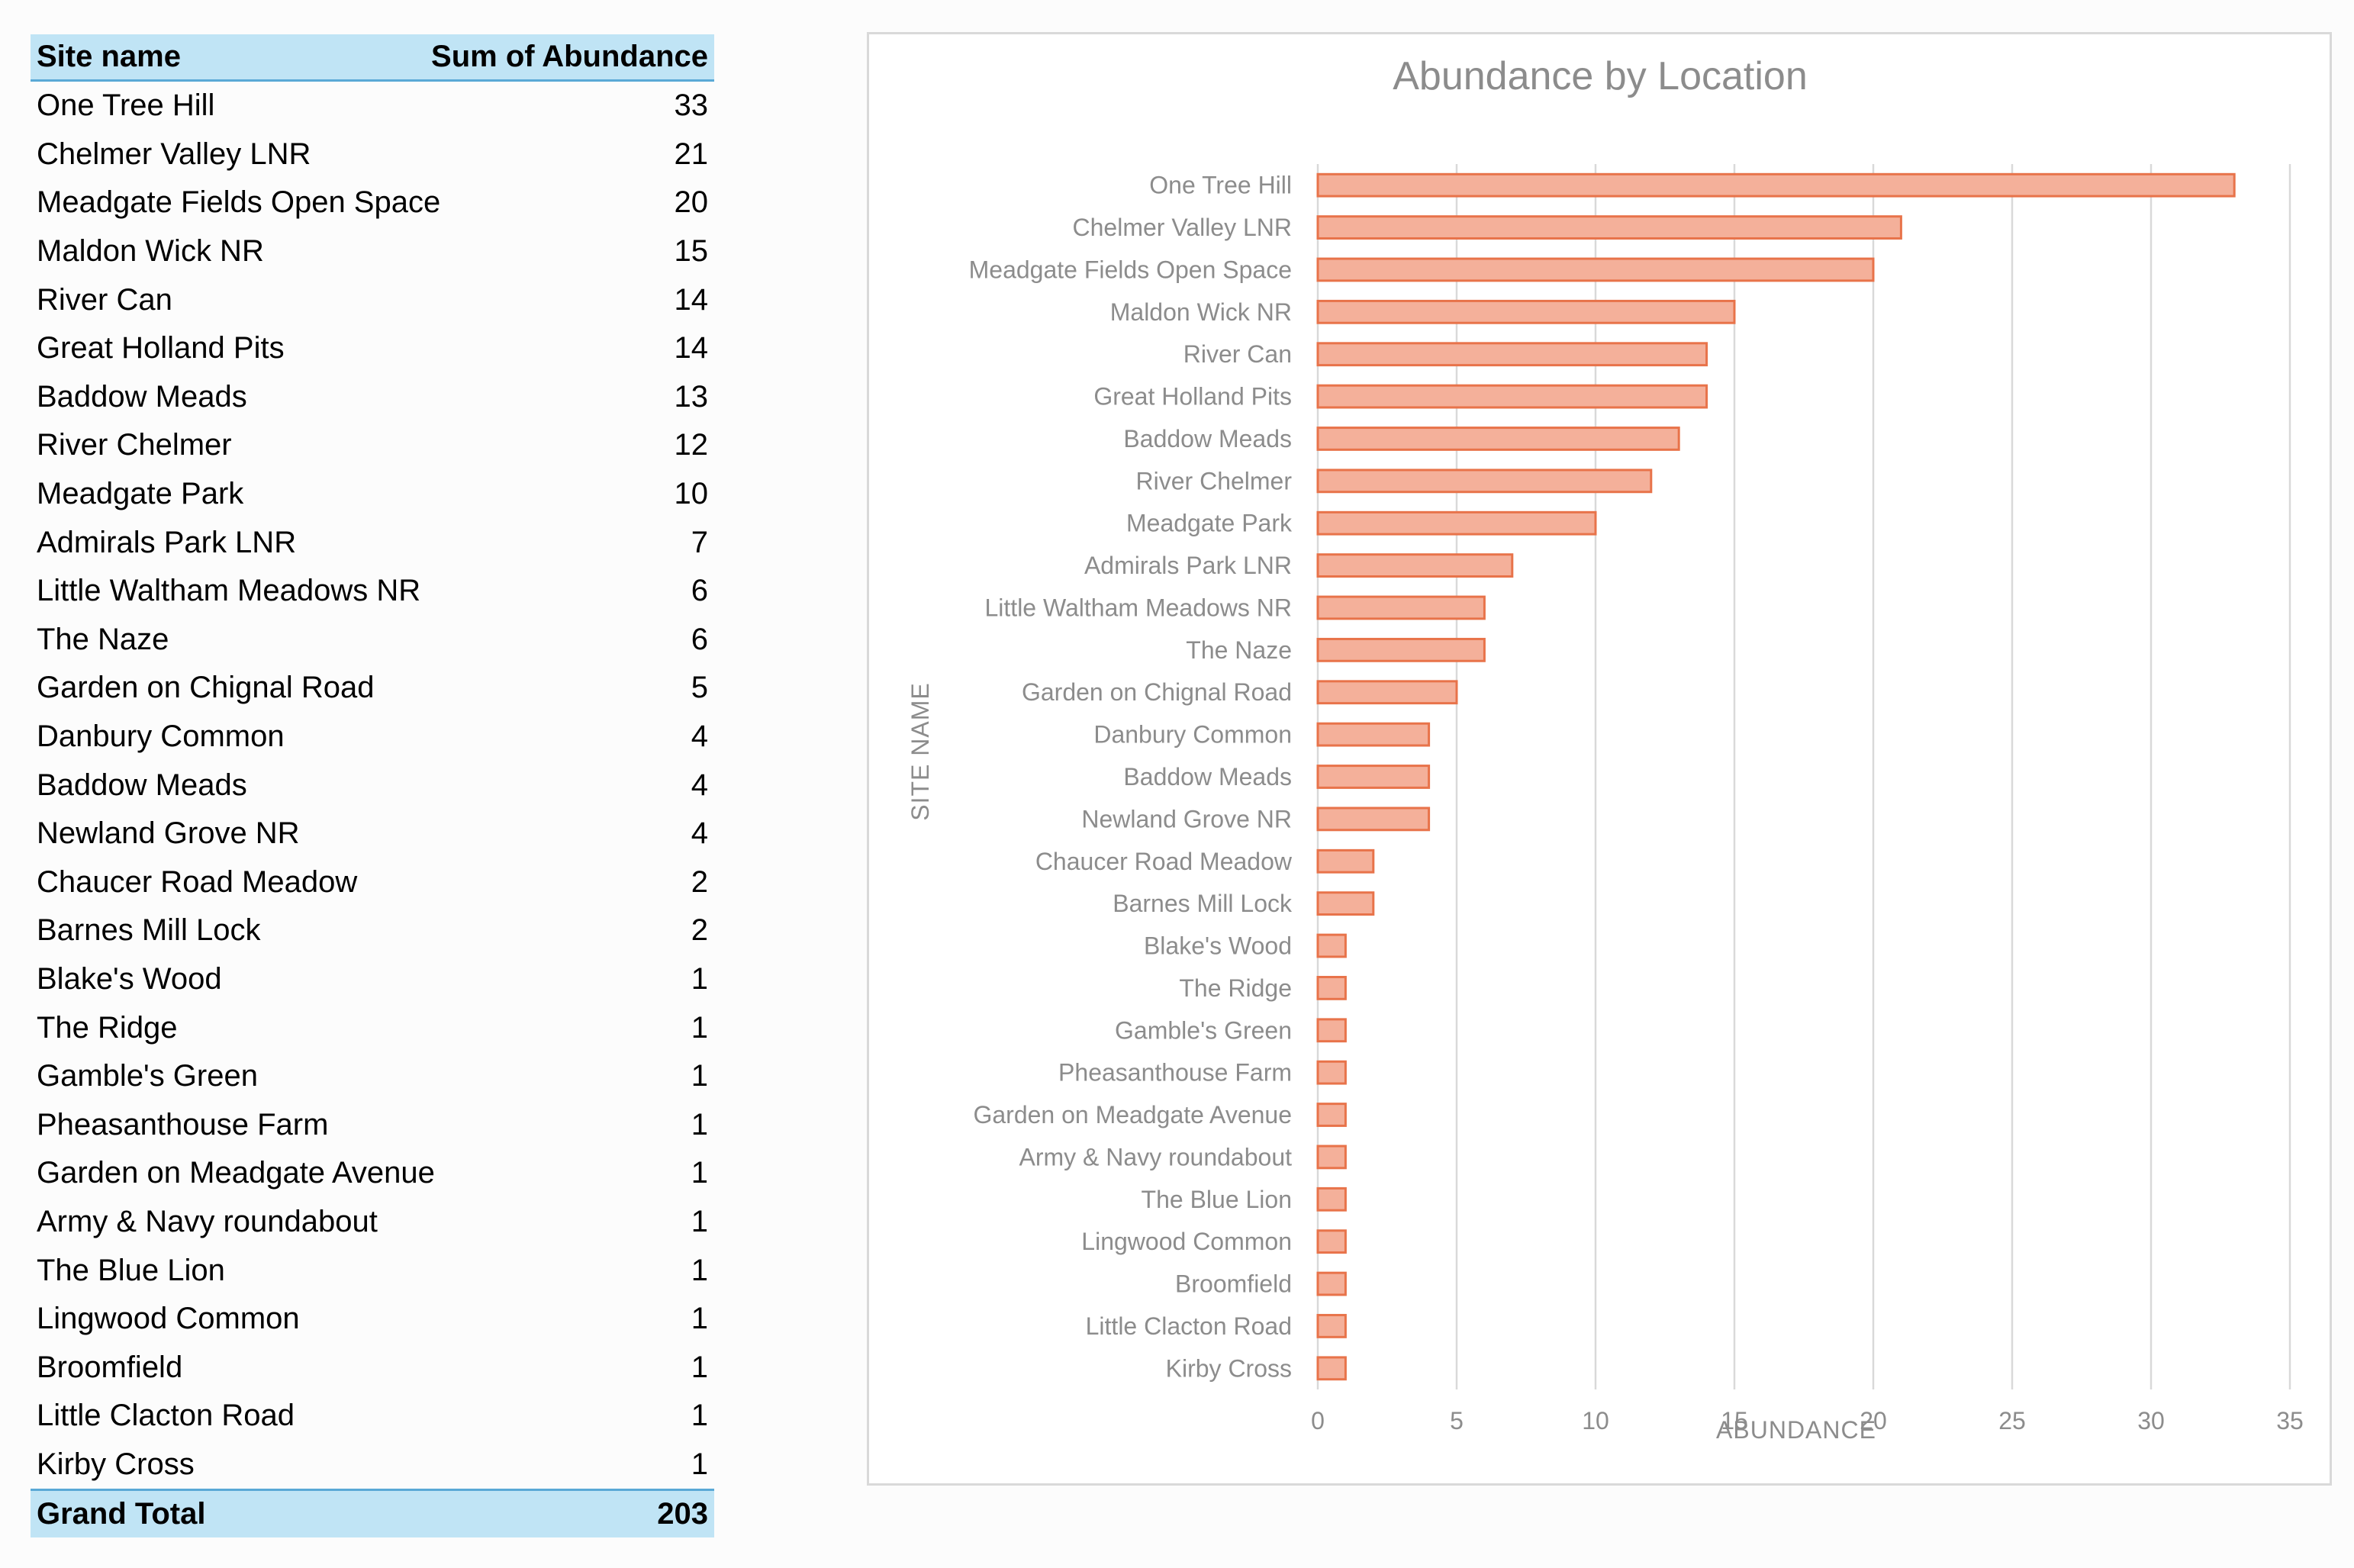  Describe the element at coordinates (167, 542) in the screenshot. I see `pivot-row-site-name: Admirals Park LNR` at that location.